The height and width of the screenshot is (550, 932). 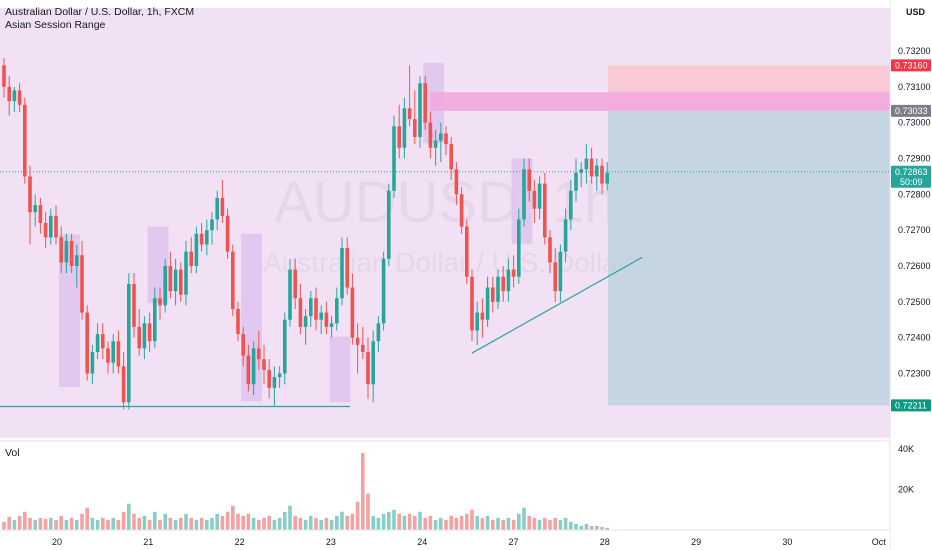 What do you see at coordinates (911, 275) in the screenshot?
I see `price-axis-bg` at bounding box center [911, 275].